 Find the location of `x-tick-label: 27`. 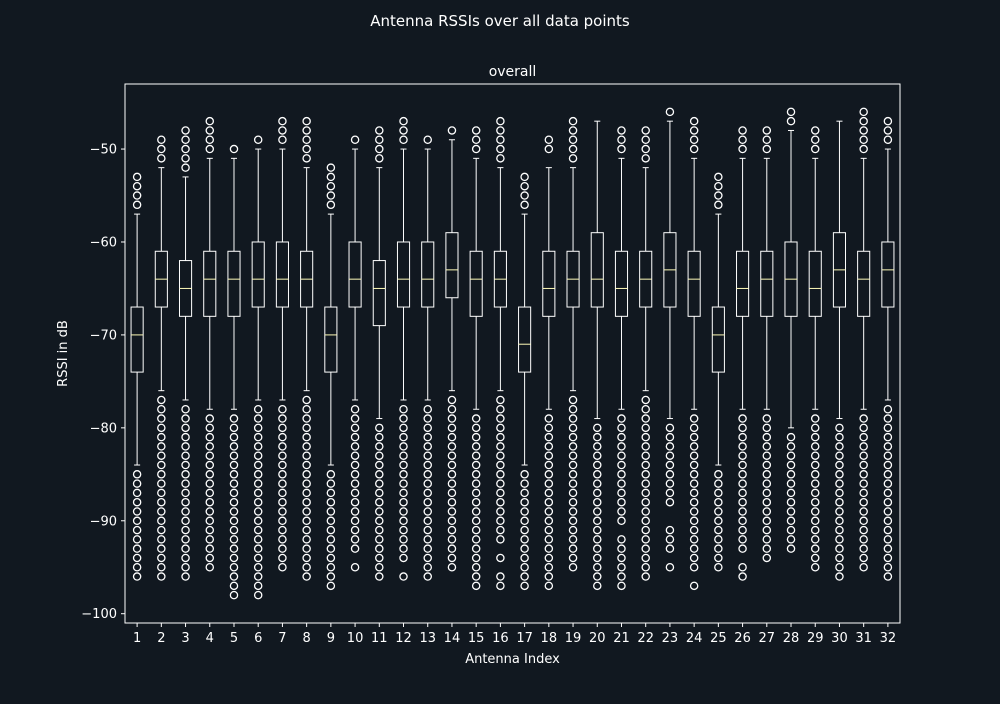

x-tick-label: 27 is located at coordinates (767, 638).